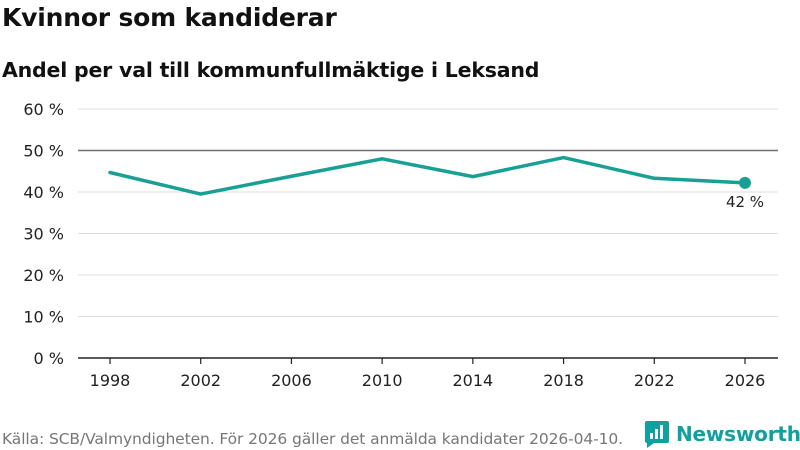 The image size is (800, 450). Describe the element at coordinates (43, 109) in the screenshot. I see `y-tick-label: 60 %` at that location.